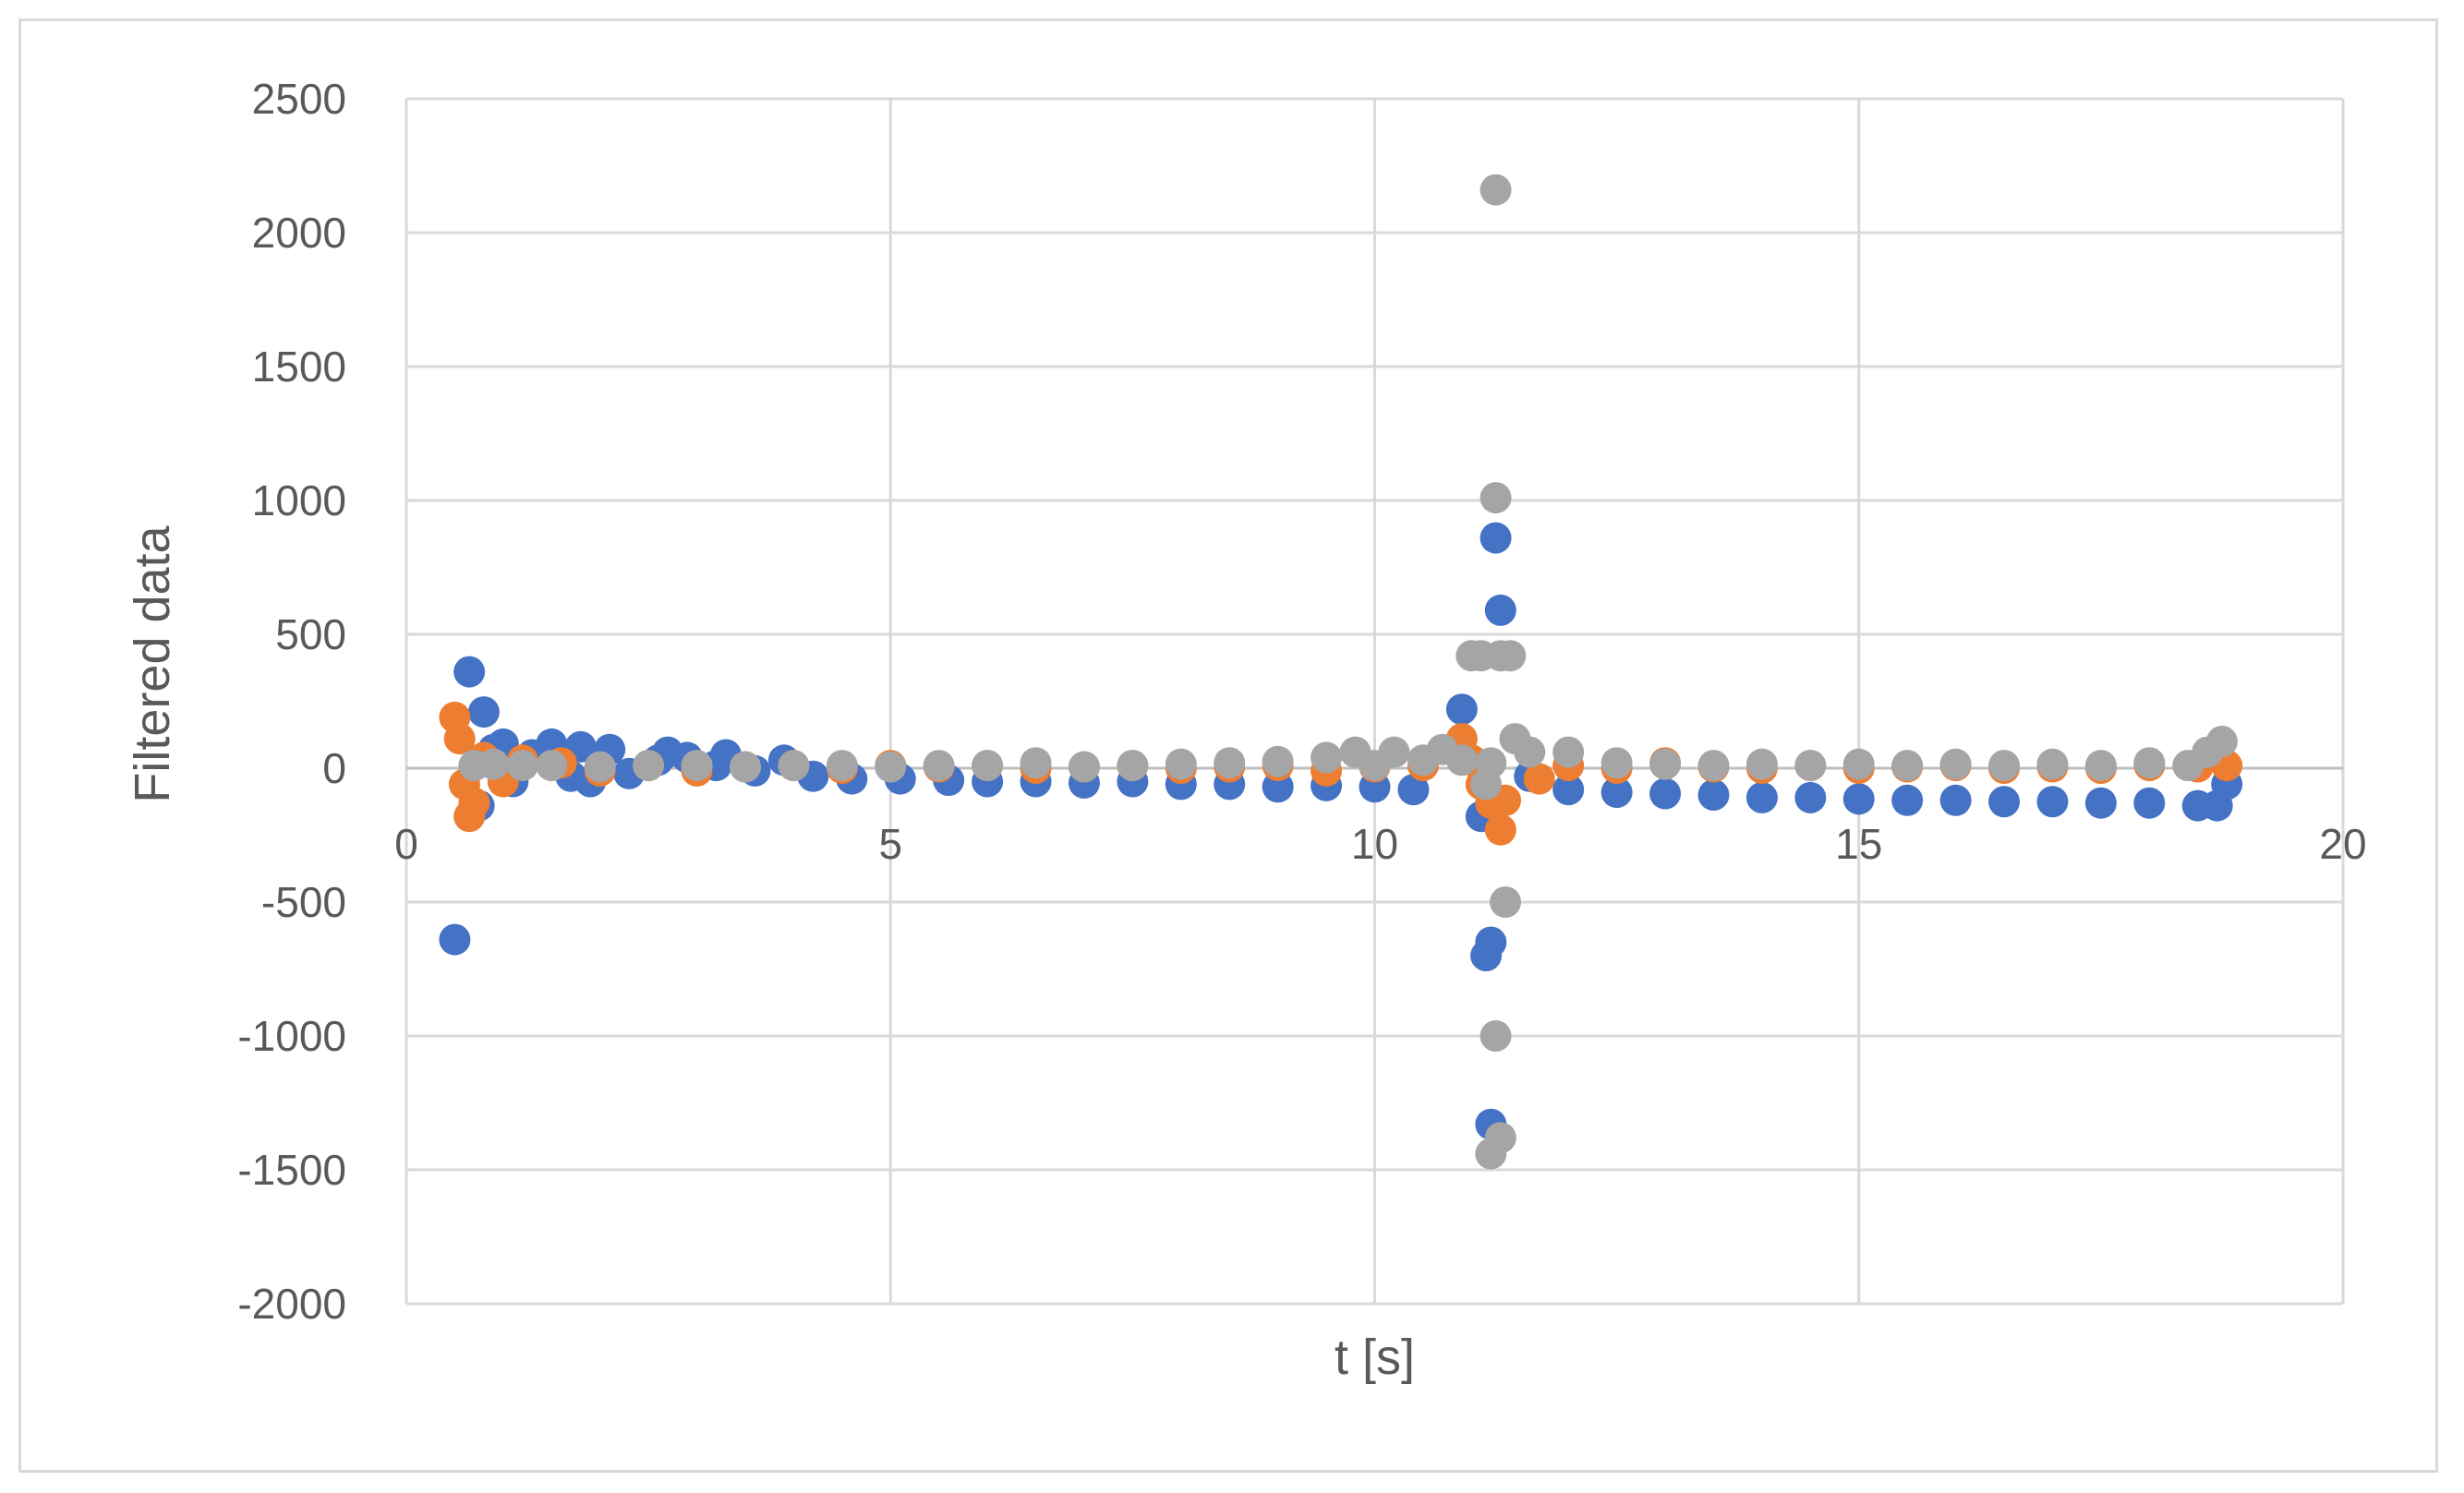 The image size is (2464, 1493). I want to click on y-tick-label: 2500, so click(299, 99).